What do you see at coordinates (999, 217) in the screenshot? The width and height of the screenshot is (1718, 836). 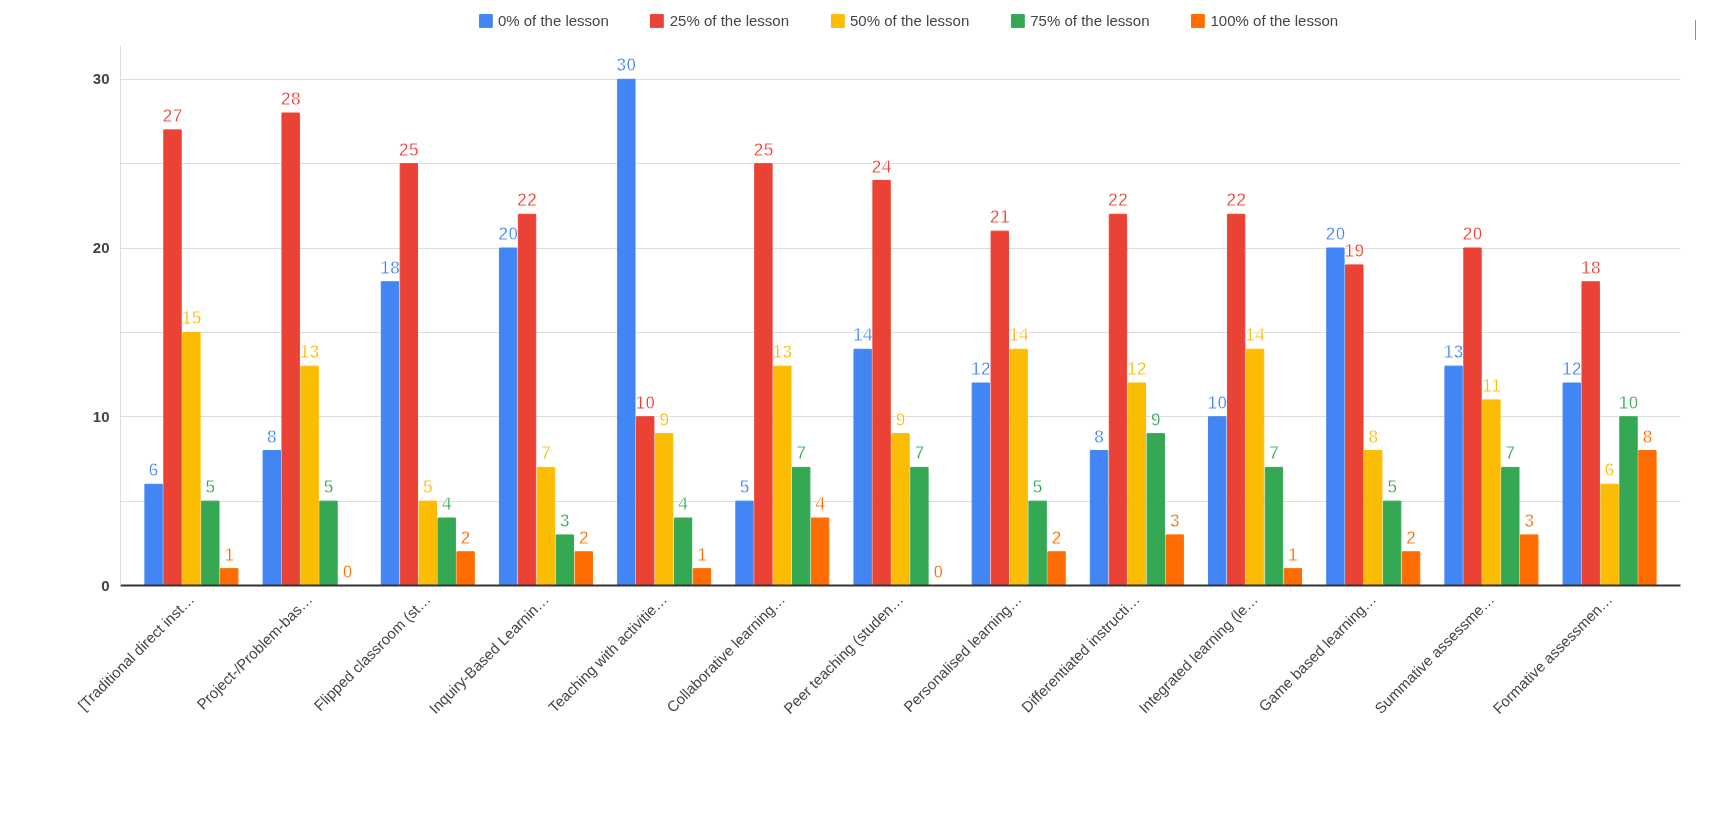 I see `data-label: 21` at bounding box center [999, 217].